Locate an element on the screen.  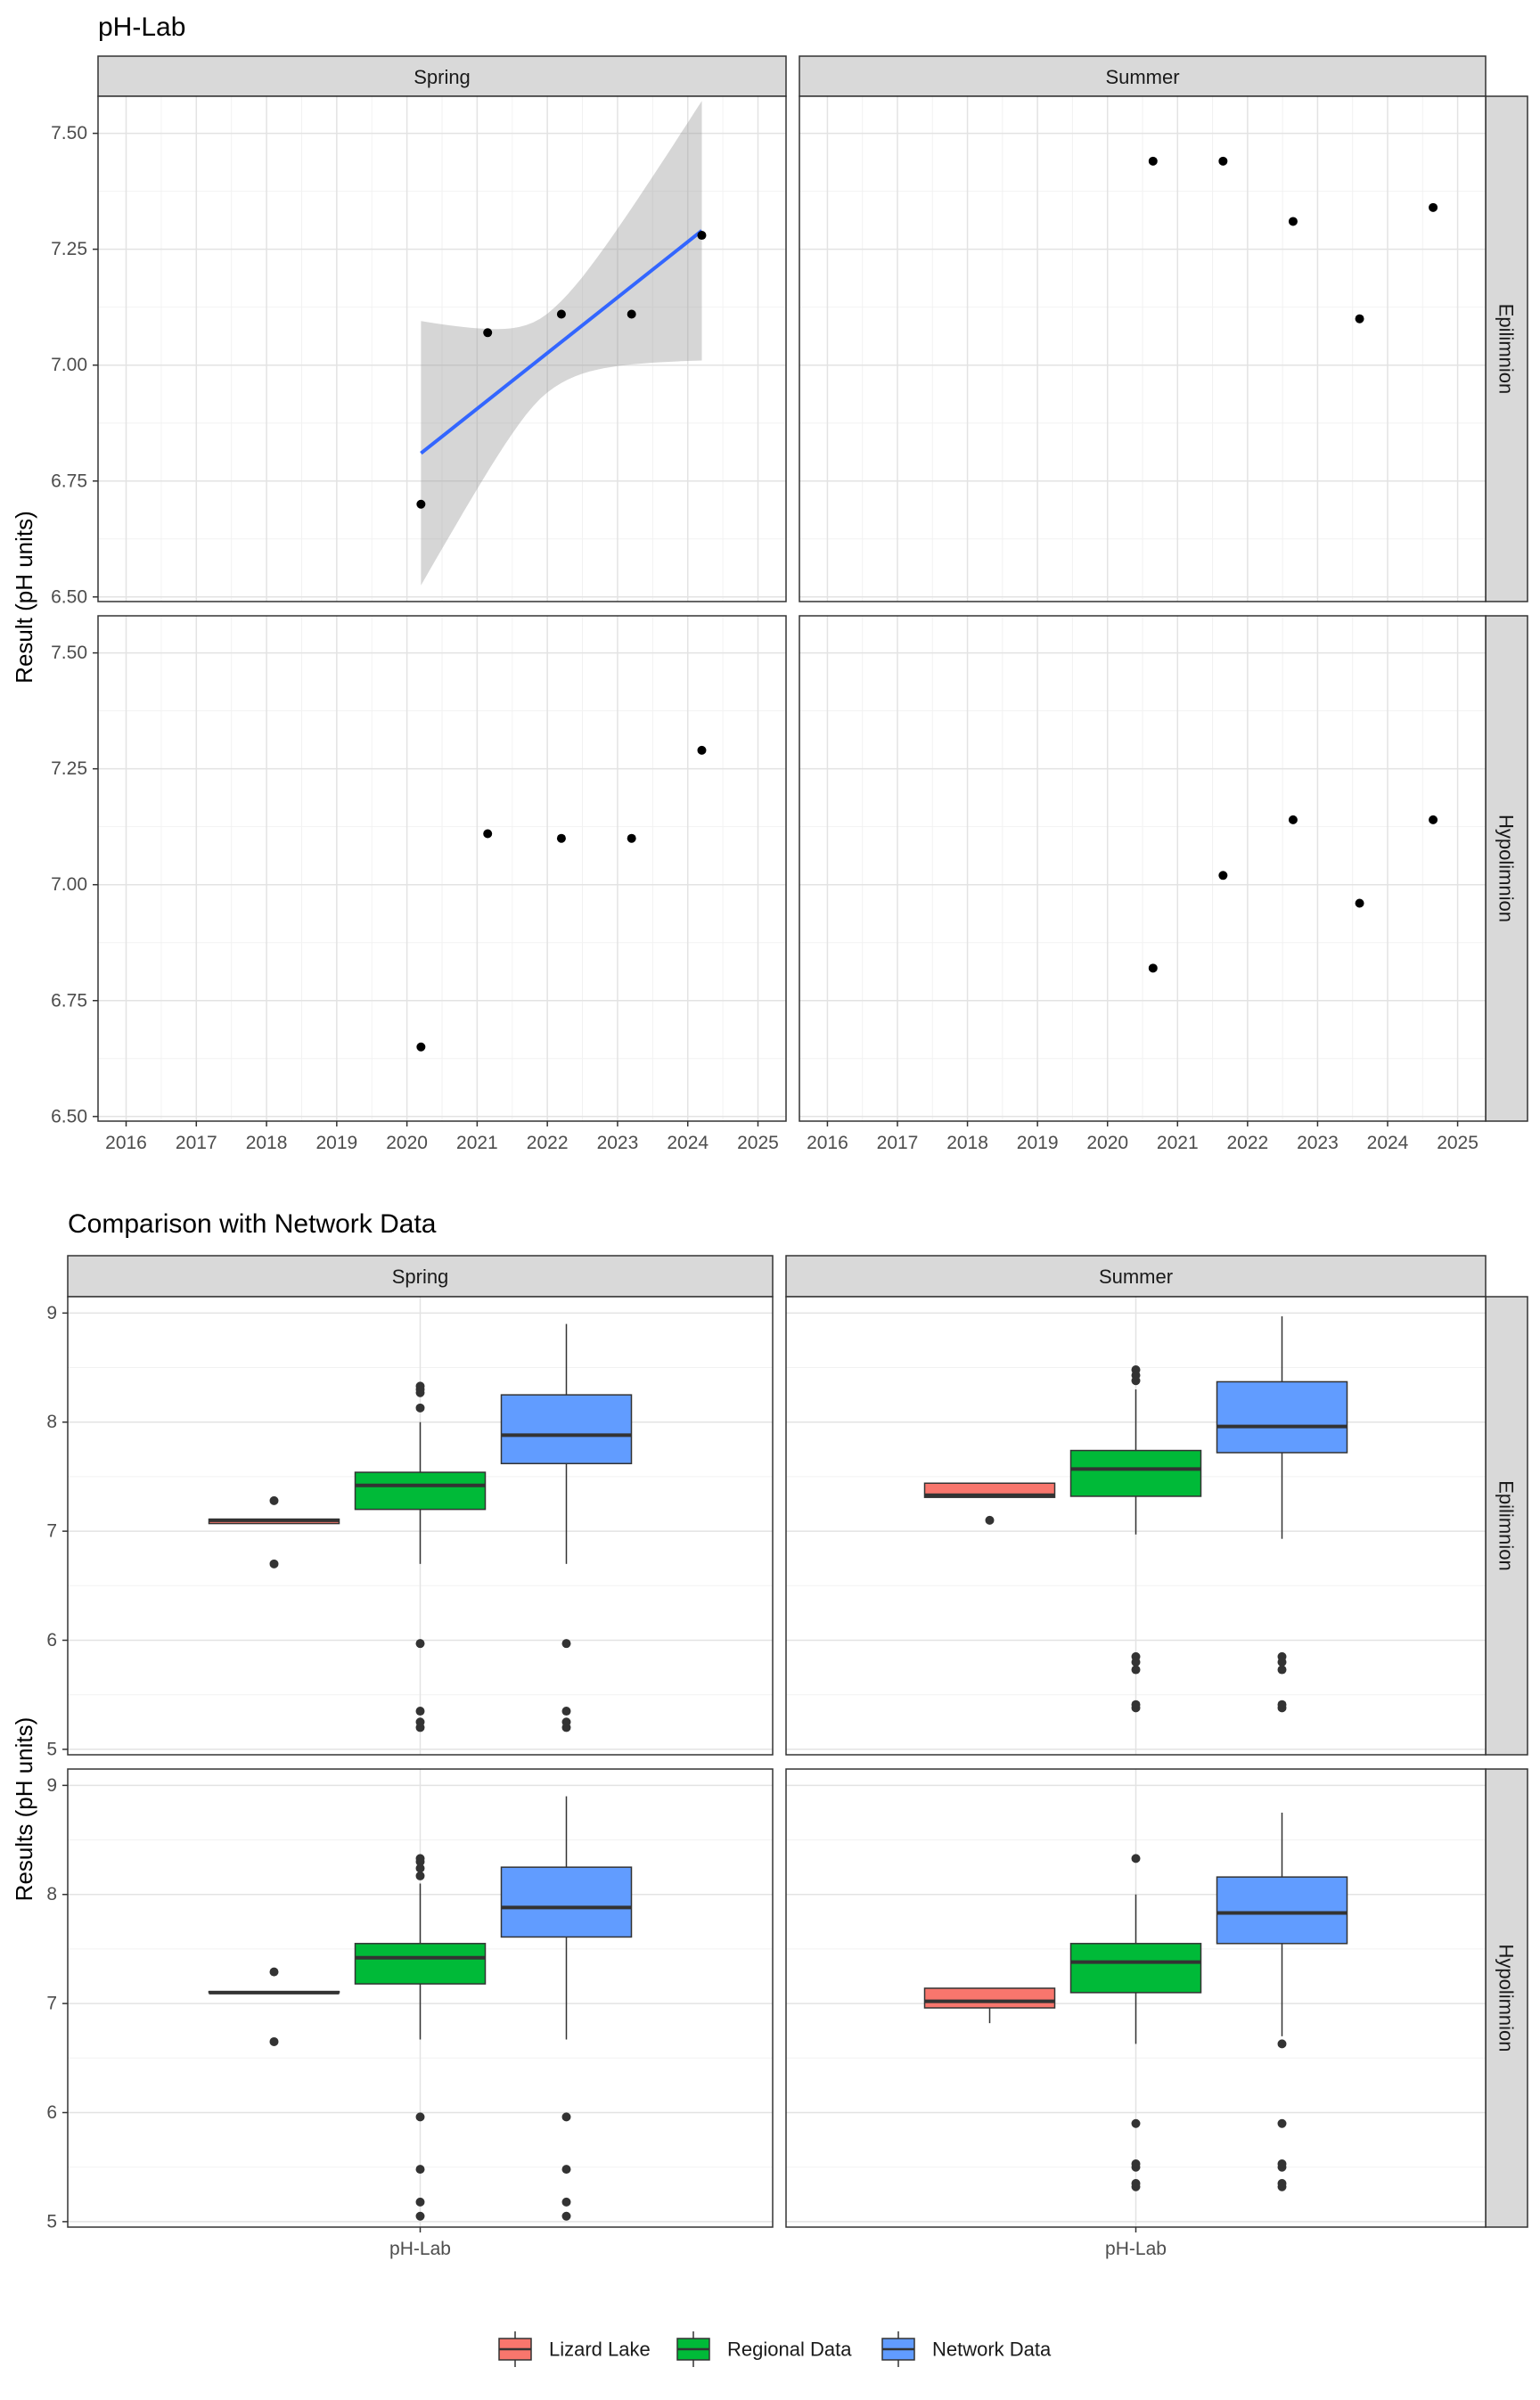
figure2-ylabel: Results (pH units) is located at coordinates (24, 1810).